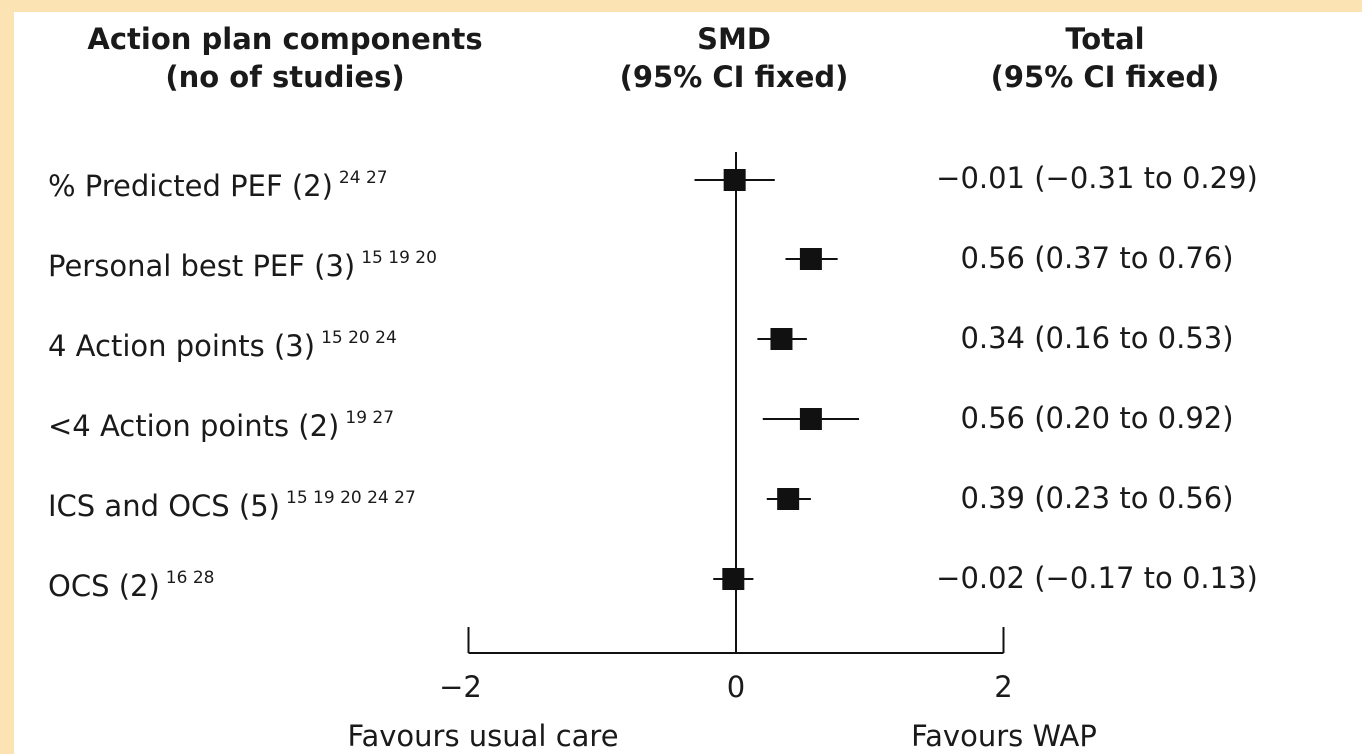 The height and width of the screenshot is (754, 1362). Describe the element at coordinates (285, 58) in the screenshot. I see `header-components: Action plan components (no of studies)` at that location.